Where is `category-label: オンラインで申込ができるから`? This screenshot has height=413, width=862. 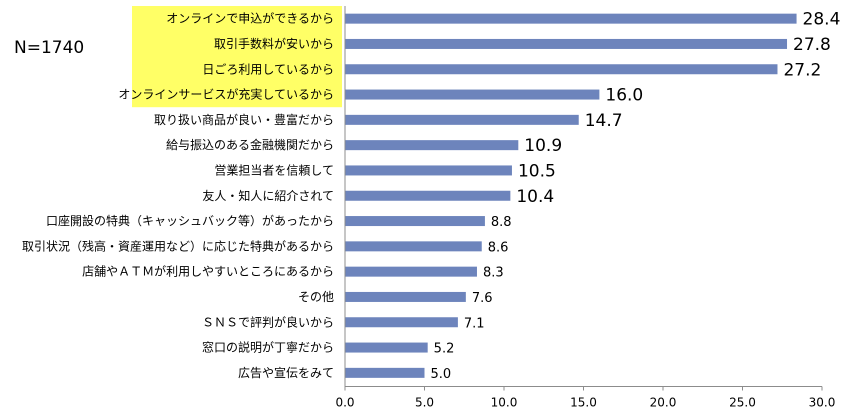
category-label: オンラインで申込ができるから is located at coordinates (250, 18).